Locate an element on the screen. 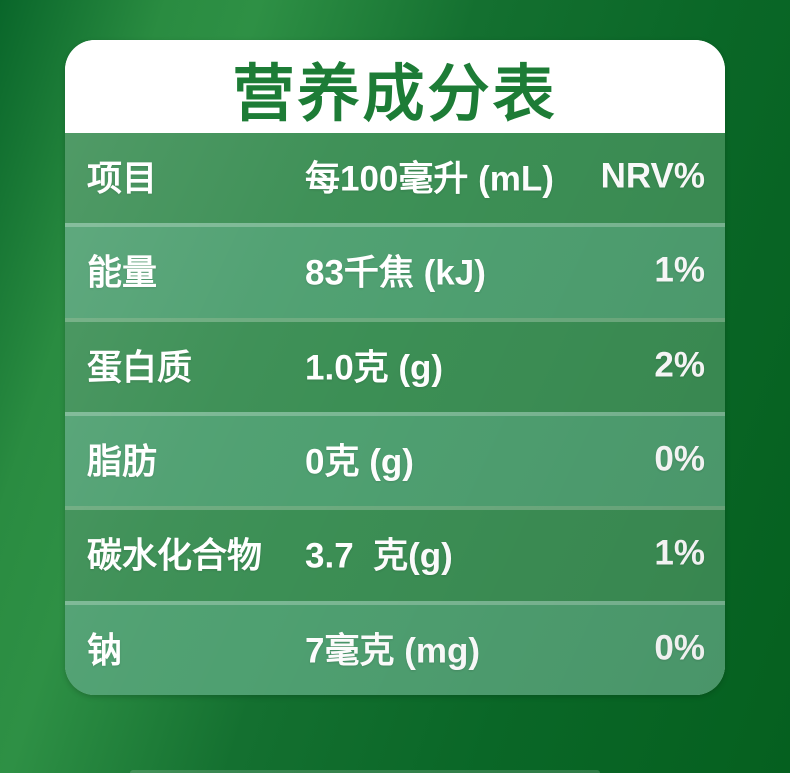 Image resolution: width=790 pixels, height=773 pixels. row-amount: 3.7 克(g) is located at coordinates (379, 556).